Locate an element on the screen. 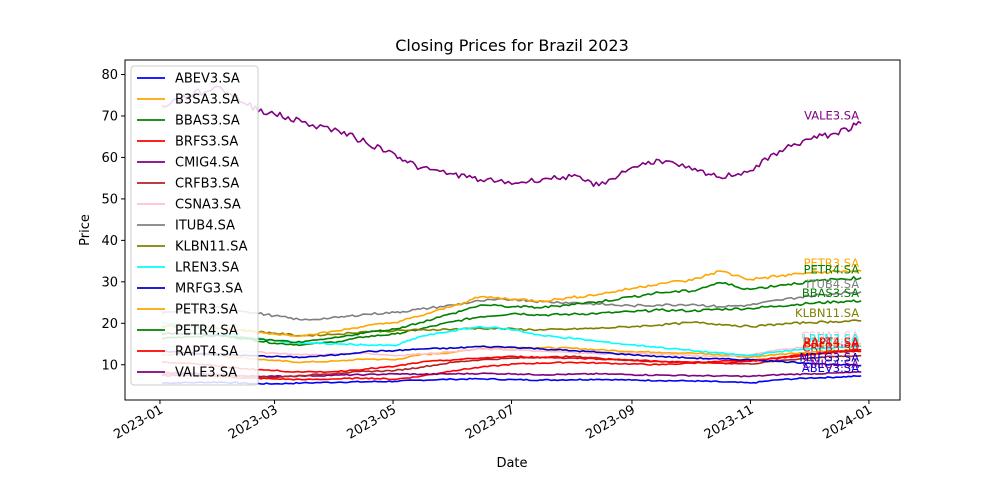  legend-entry-label: B3SA3.SA is located at coordinates (207, 100).